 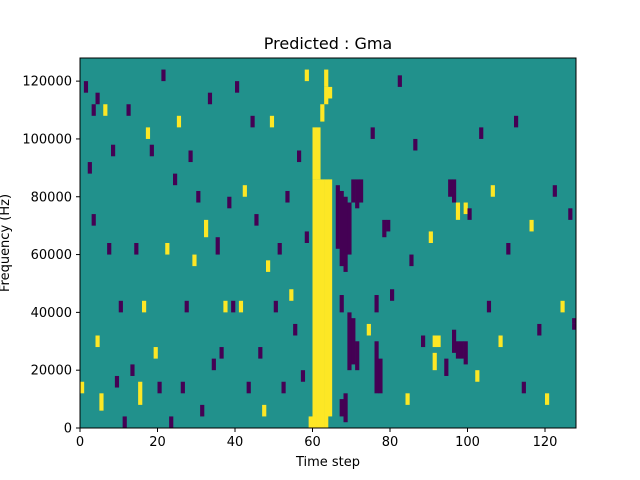 What do you see at coordinates (51, 256) in the screenshot?
I see `y-axis-ticks: 0 20000 40000 60000 80000 100000 120000` at bounding box center [51, 256].